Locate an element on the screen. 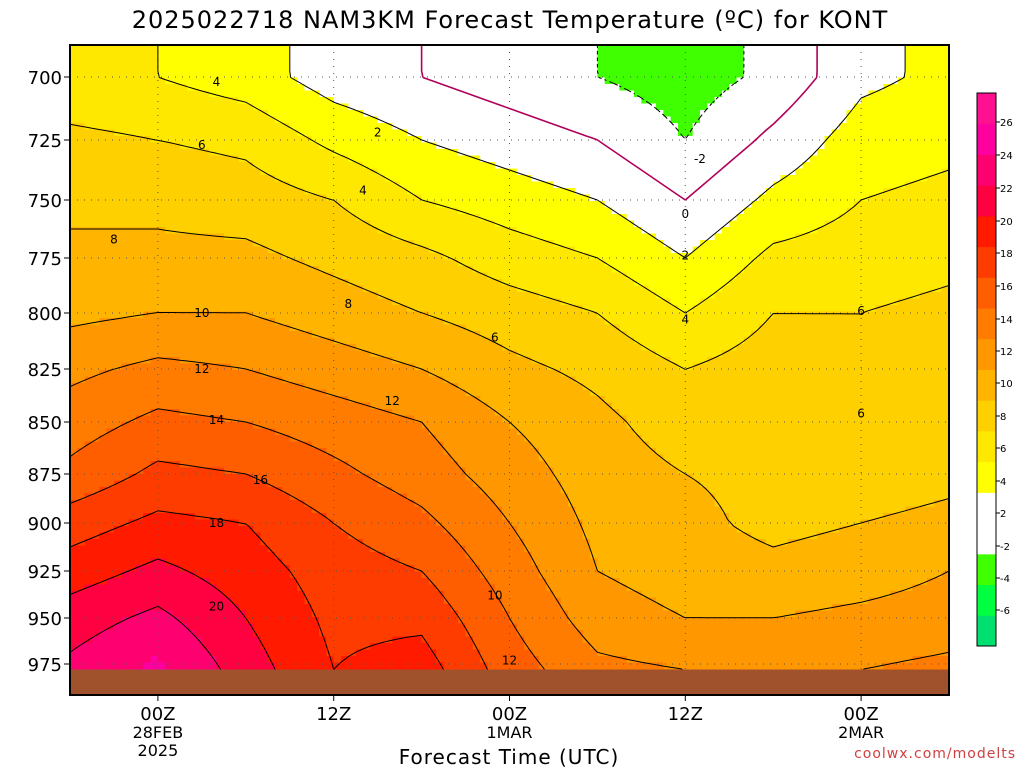  y-tick-label: 775 is located at coordinates (45, 259).